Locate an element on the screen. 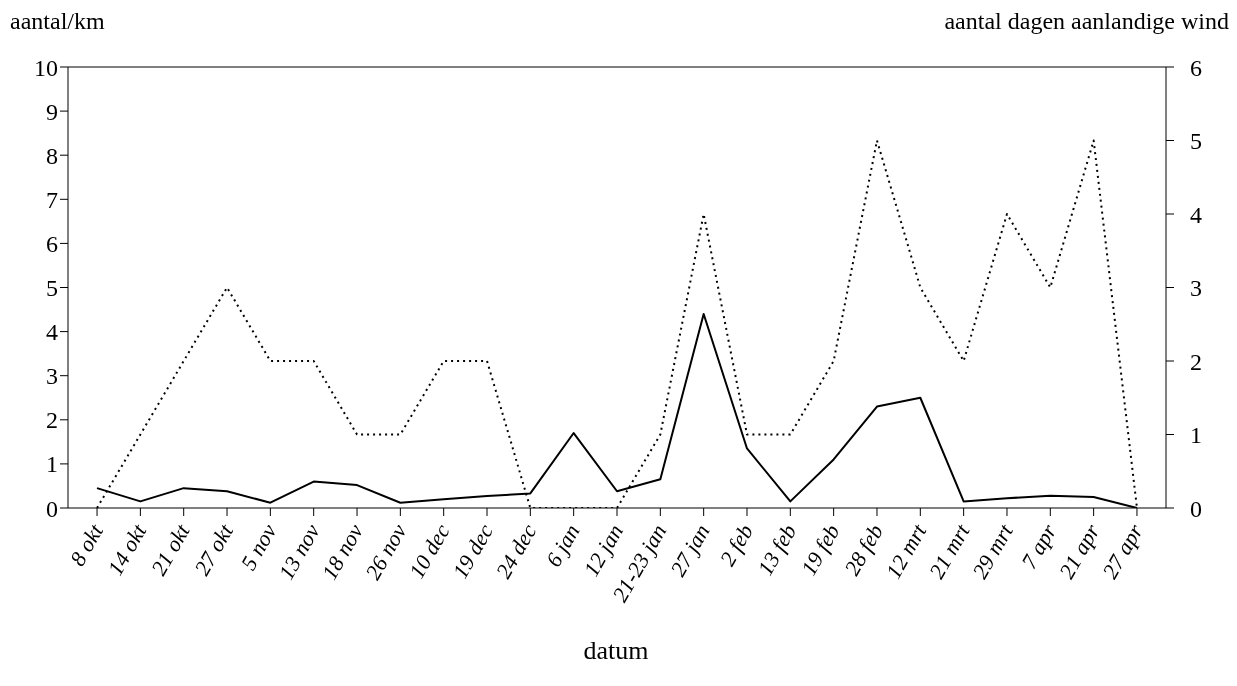 The width and height of the screenshot is (1237, 686). y-tick-label: 8 is located at coordinates (52, 155).